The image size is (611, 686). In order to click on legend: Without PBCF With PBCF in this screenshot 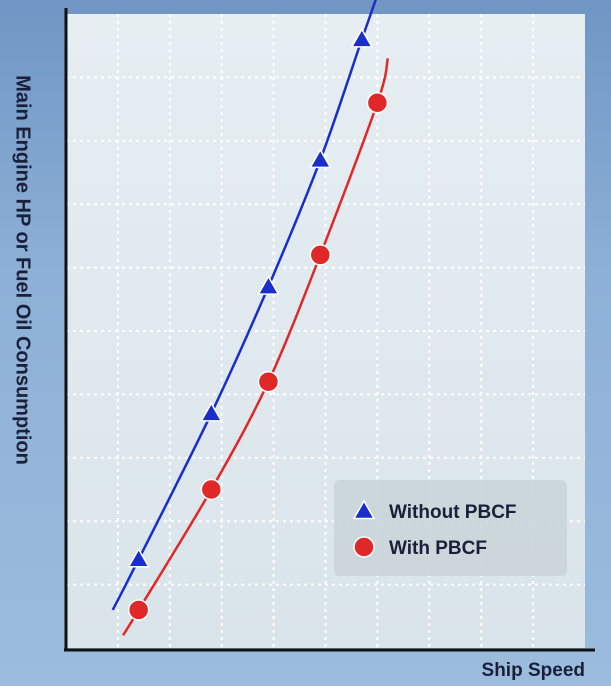, I will do `click(450, 528)`.